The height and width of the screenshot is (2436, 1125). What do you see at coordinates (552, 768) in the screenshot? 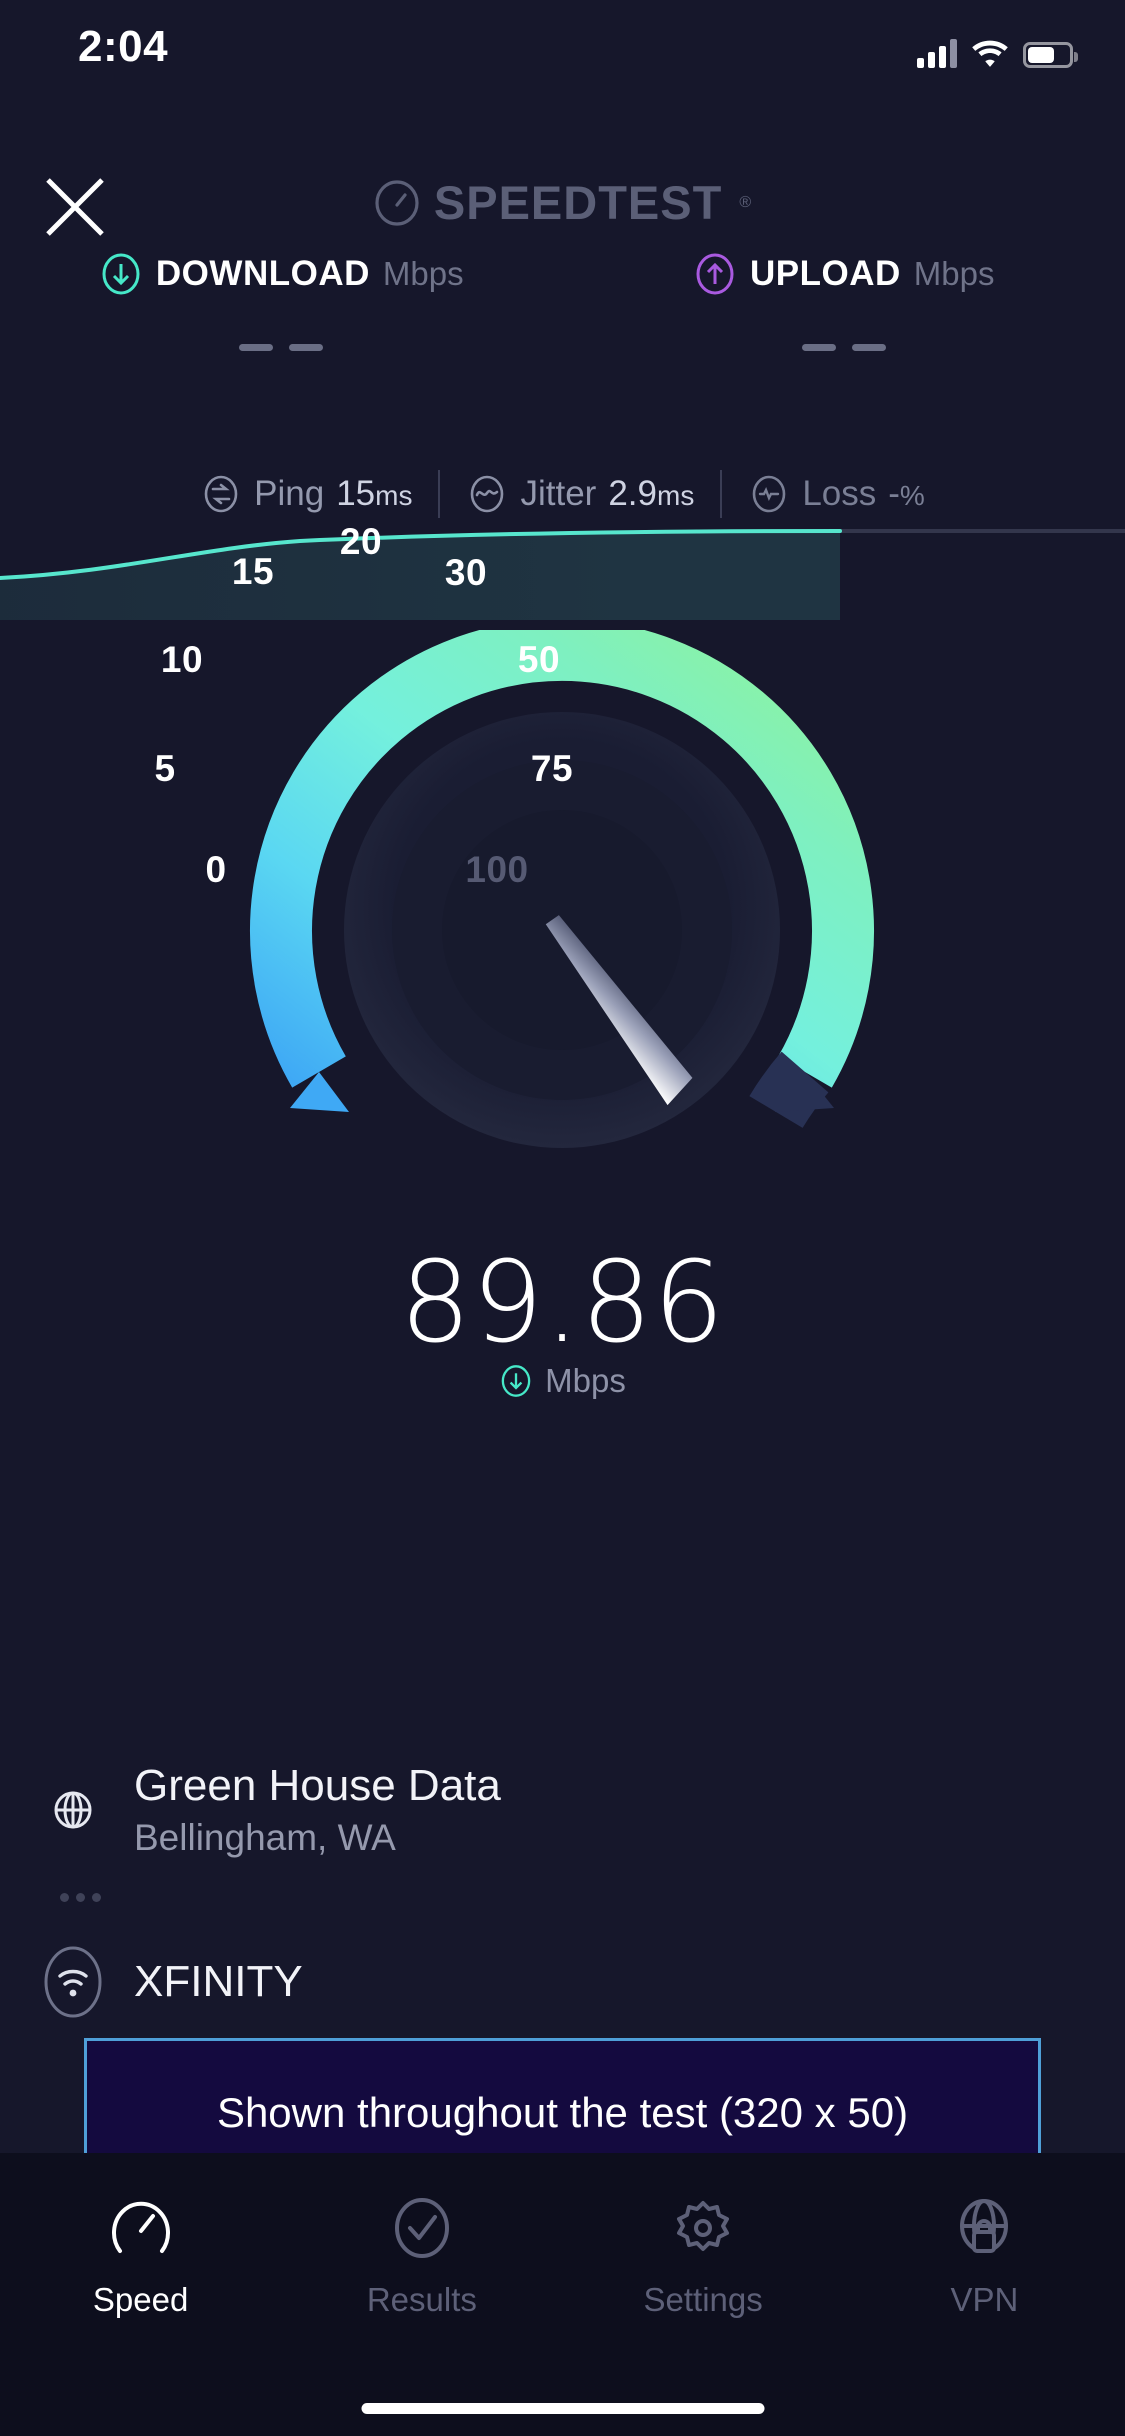
I see `gauge-tick-75: 75` at bounding box center [552, 768].